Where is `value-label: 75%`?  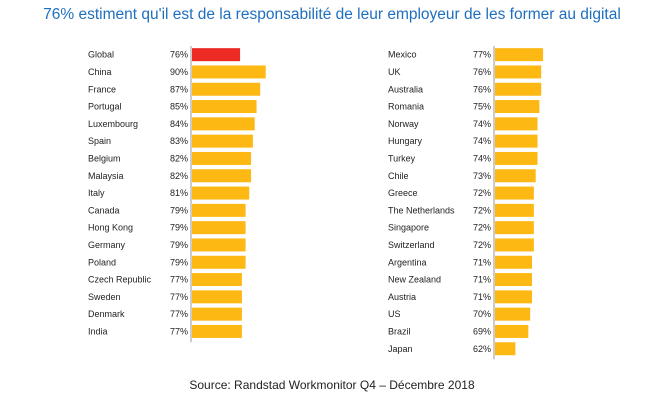
value-label: 75% is located at coordinates (482, 107).